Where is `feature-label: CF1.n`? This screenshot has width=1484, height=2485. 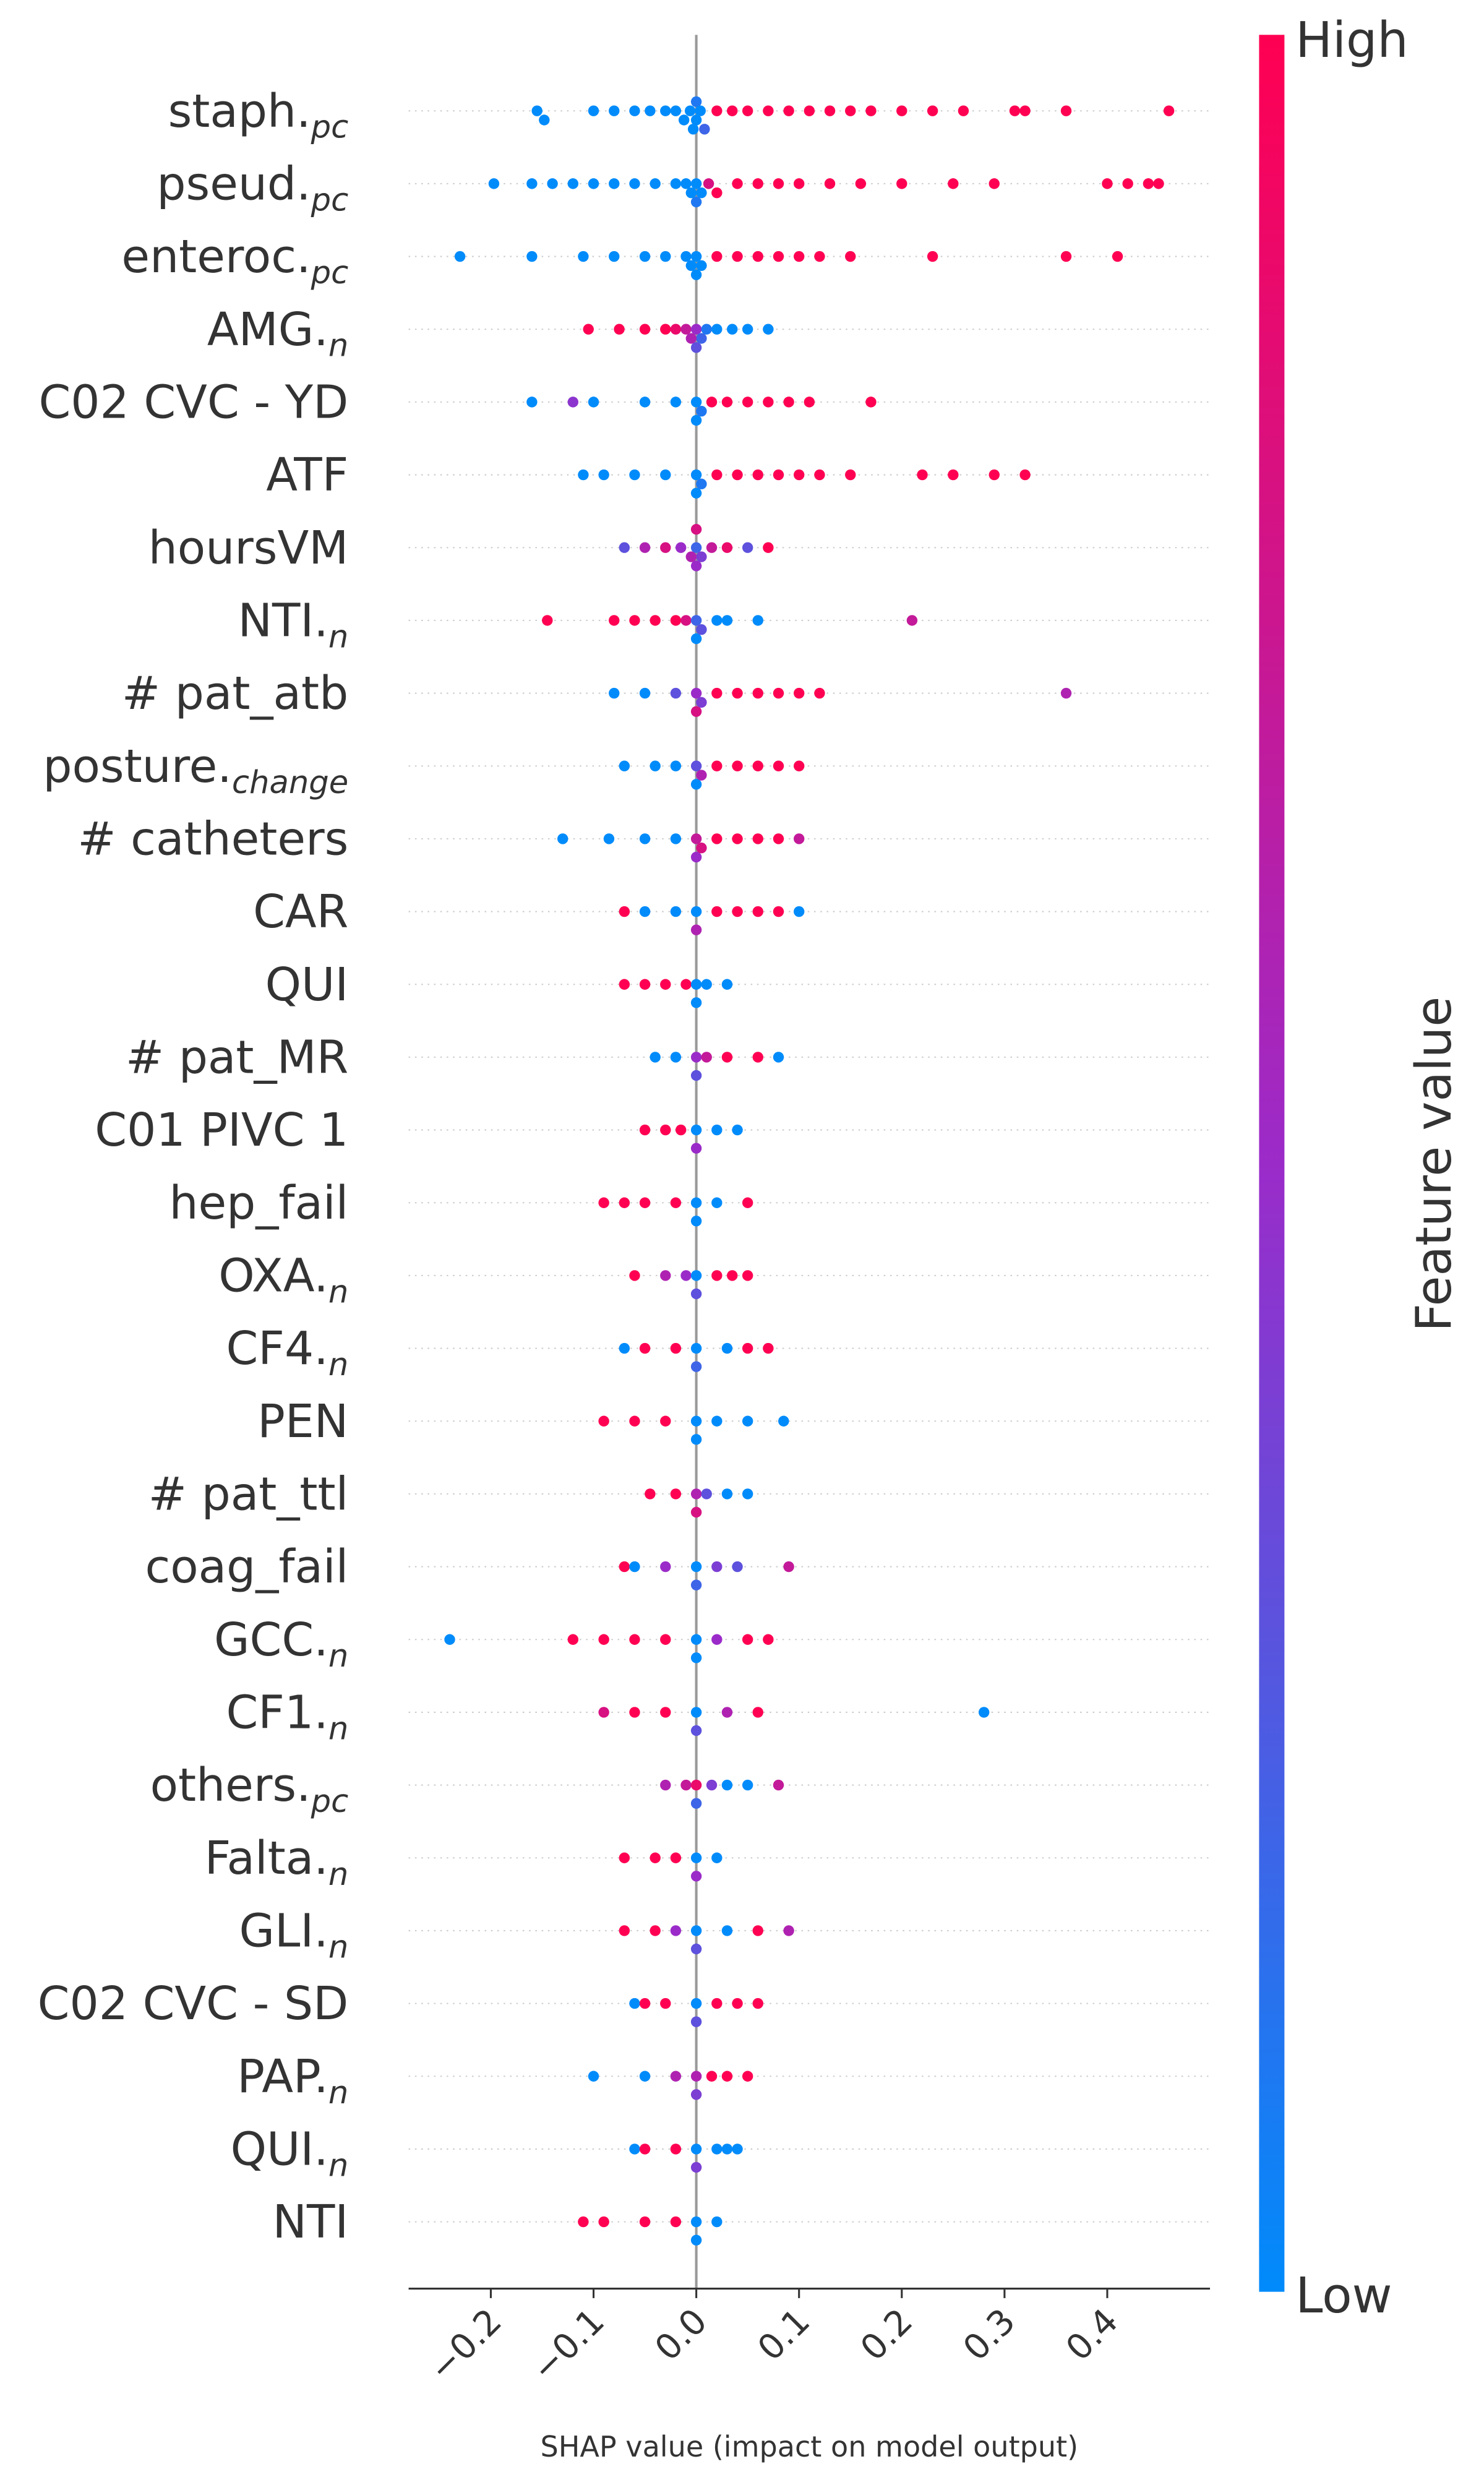
feature-label: CF1.n is located at coordinates (287, 1717).